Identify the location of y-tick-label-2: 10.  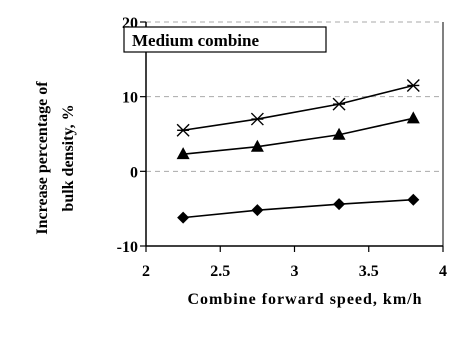
(130, 98).